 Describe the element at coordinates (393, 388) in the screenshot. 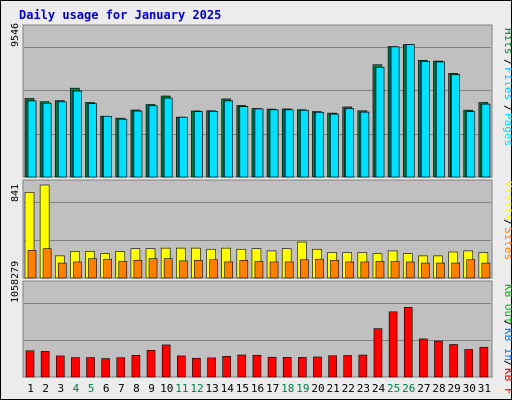

I see `x-tick-label: 25` at that location.